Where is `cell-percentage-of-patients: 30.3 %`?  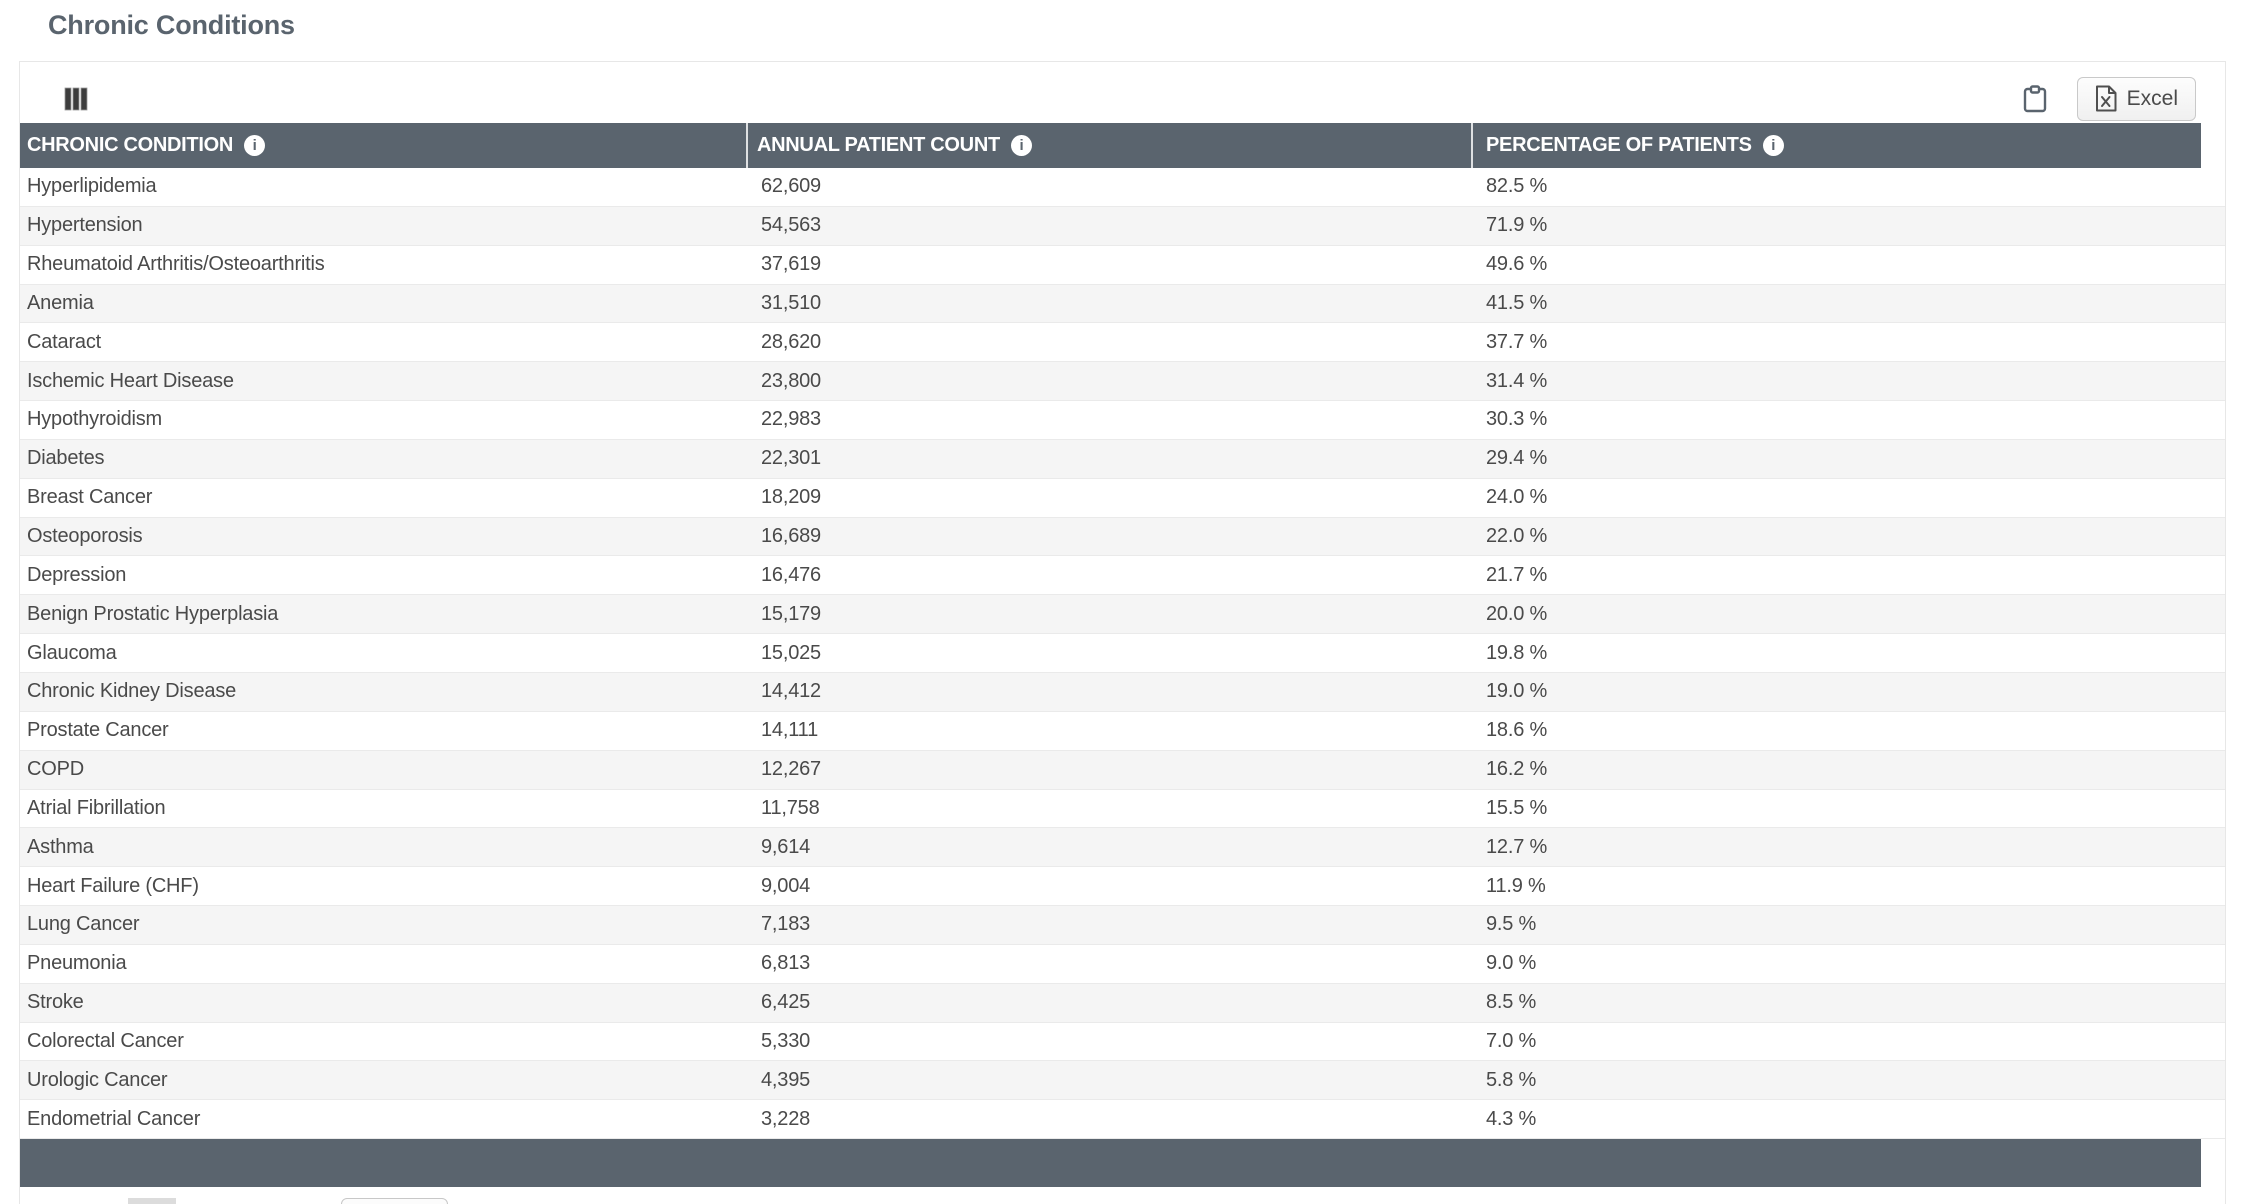
cell-percentage-of-patients: 30.3 % is located at coordinates (1517, 419).